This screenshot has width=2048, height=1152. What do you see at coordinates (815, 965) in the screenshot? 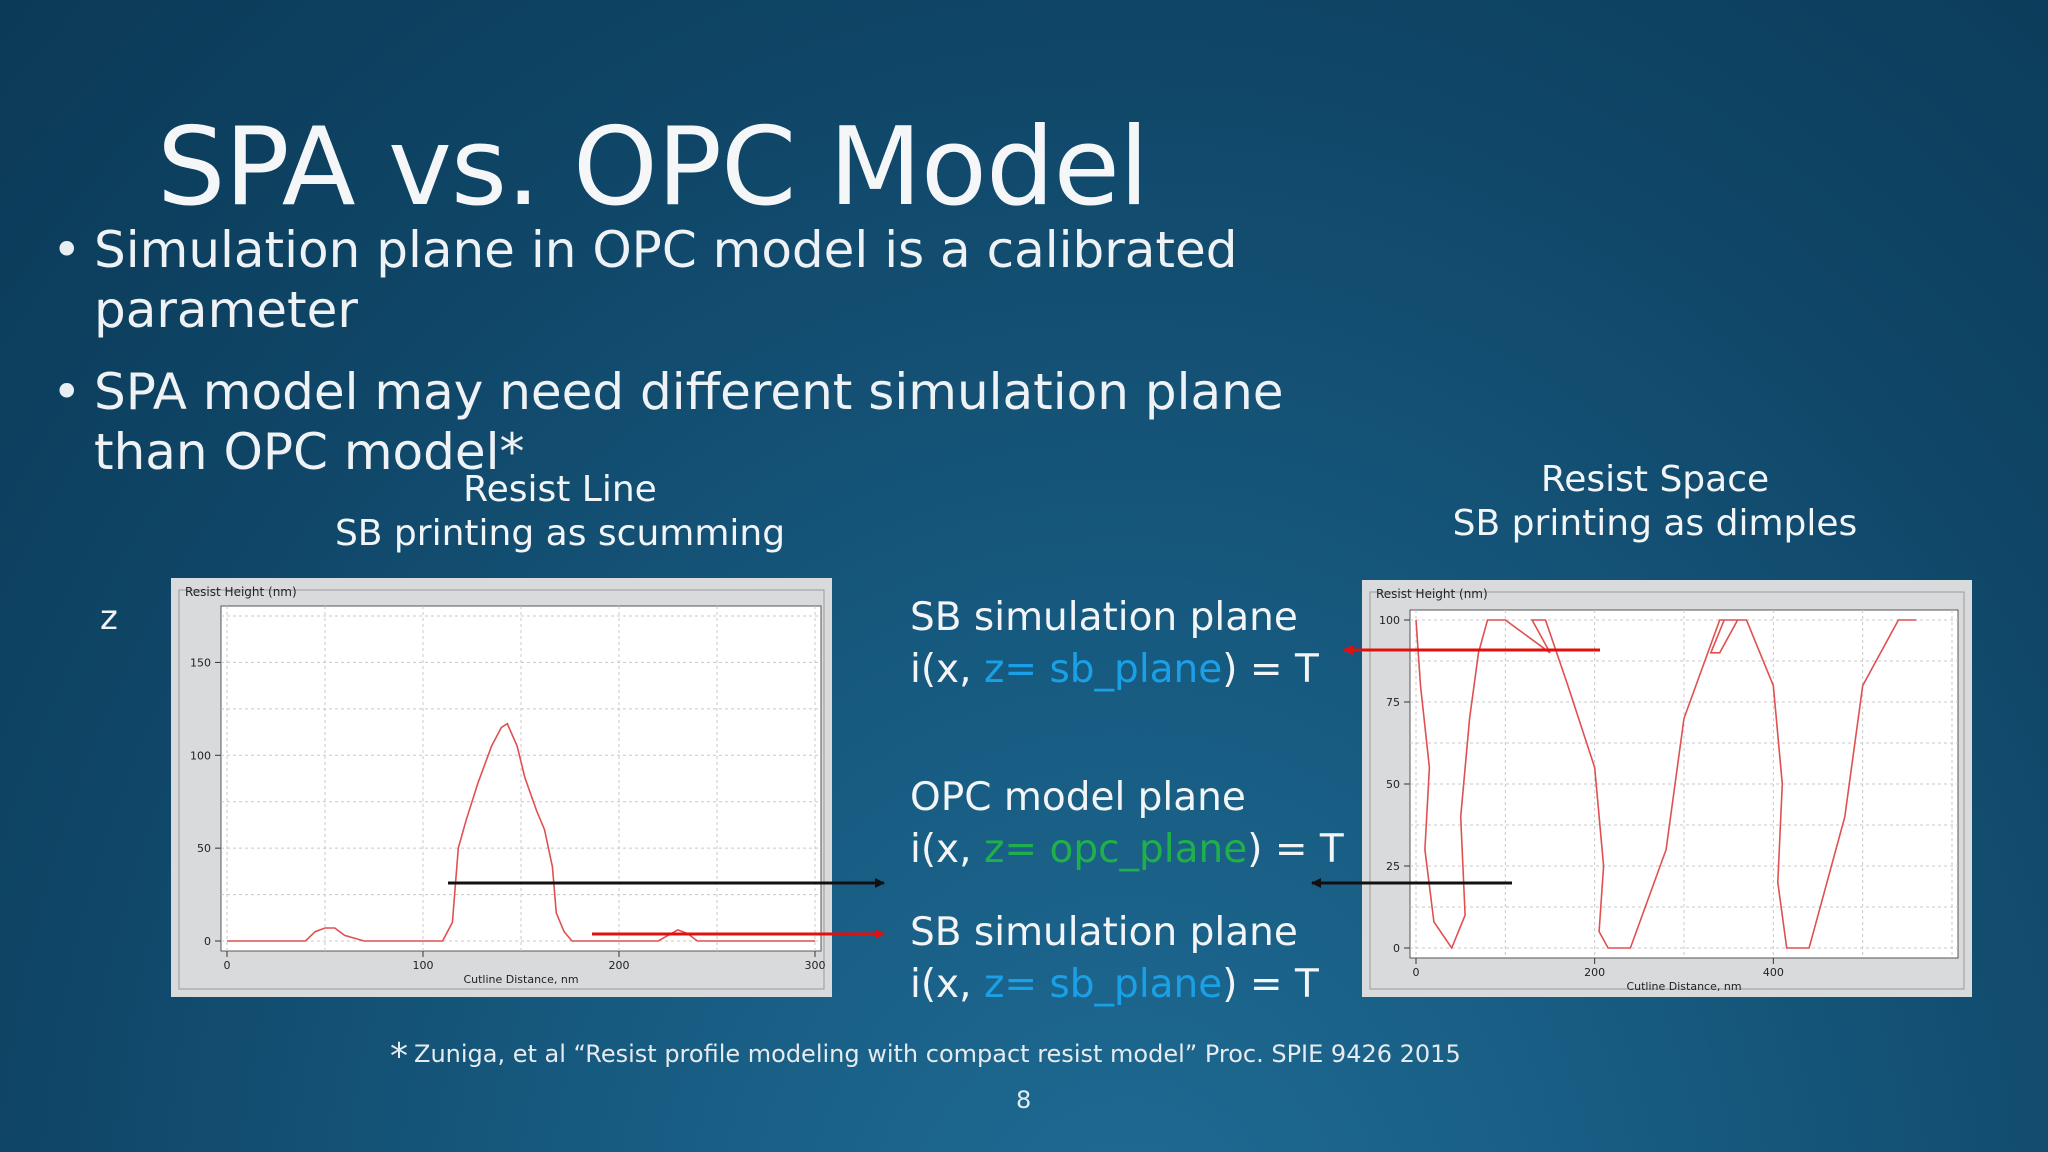
I see `x-tick-label: 300` at bounding box center [815, 965].